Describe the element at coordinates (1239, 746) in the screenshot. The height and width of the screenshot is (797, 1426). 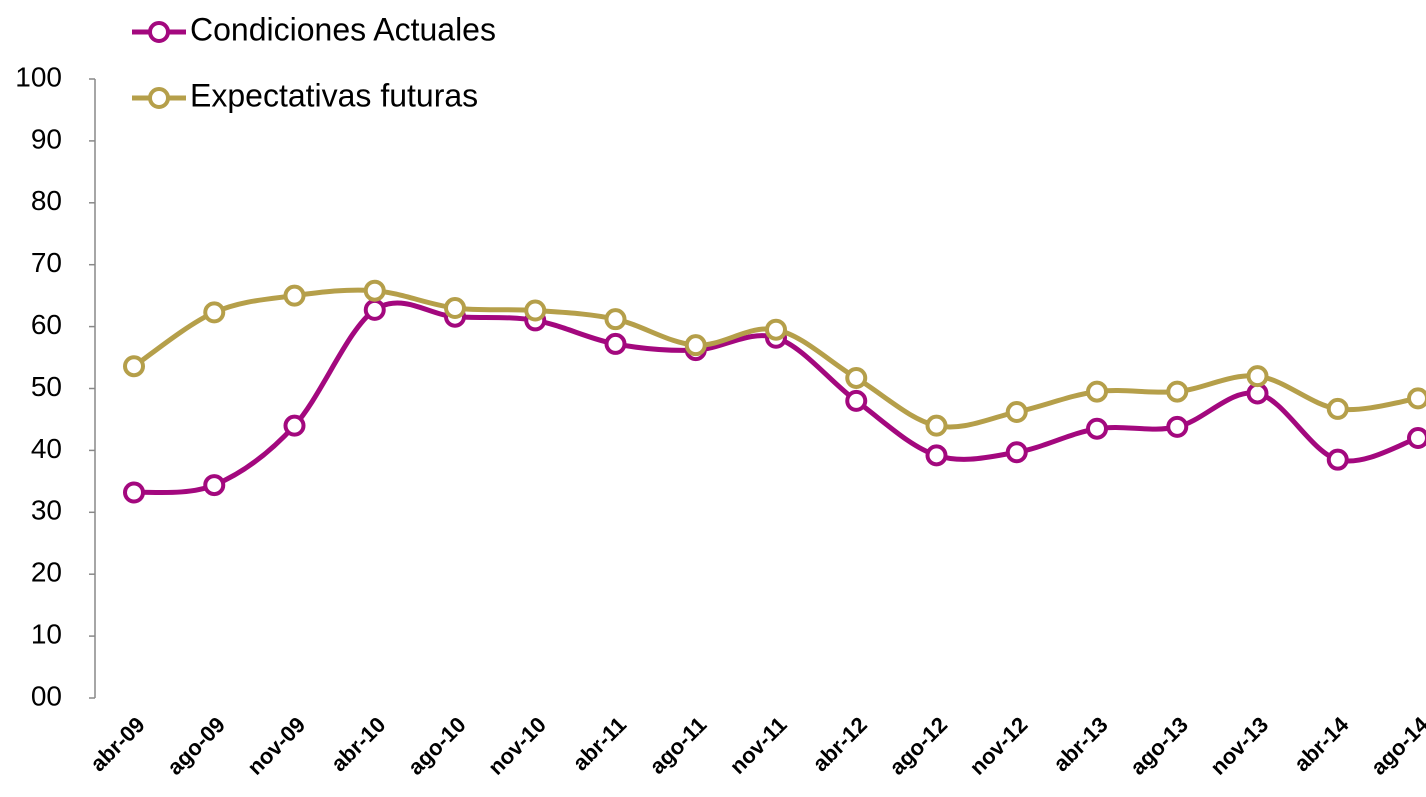
I see `x-tick-label: nov-13` at that location.